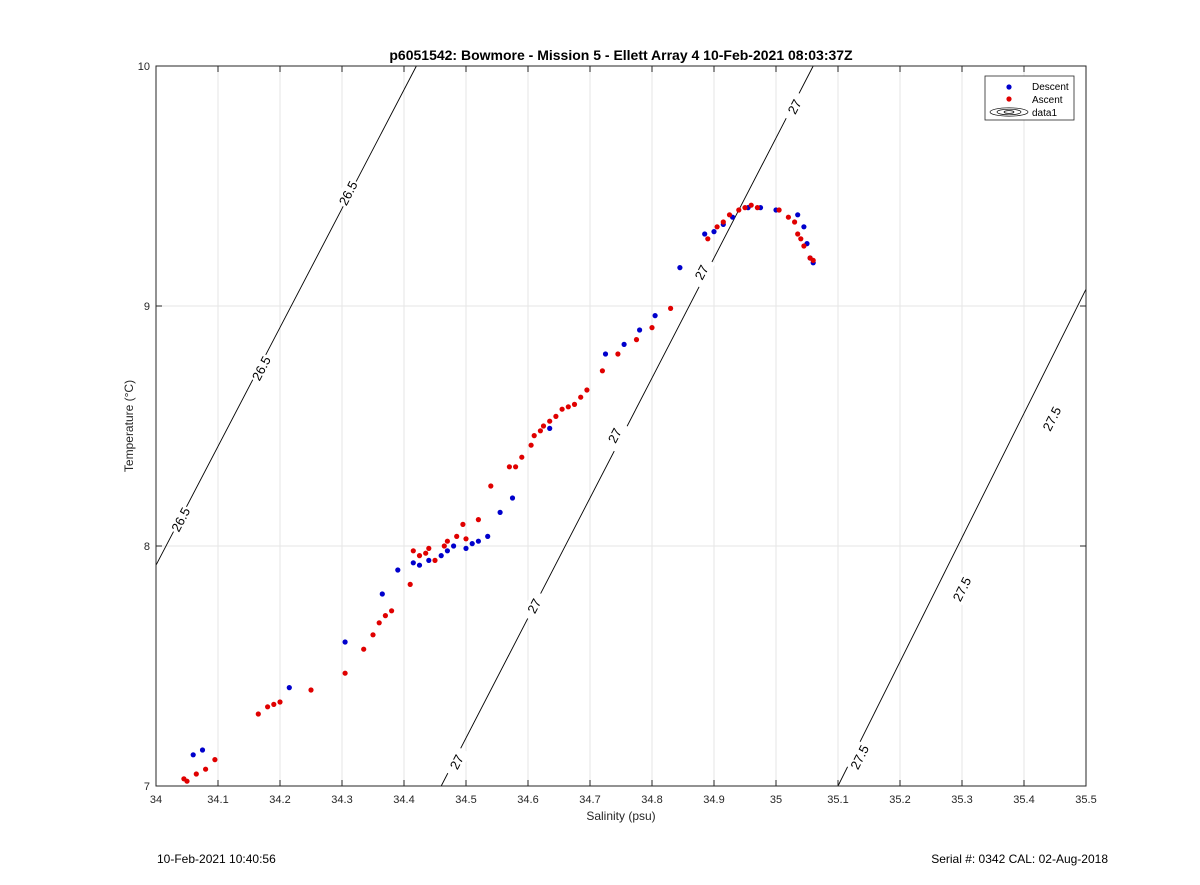  I want to click on x-tick-label: 35, so click(776, 800).